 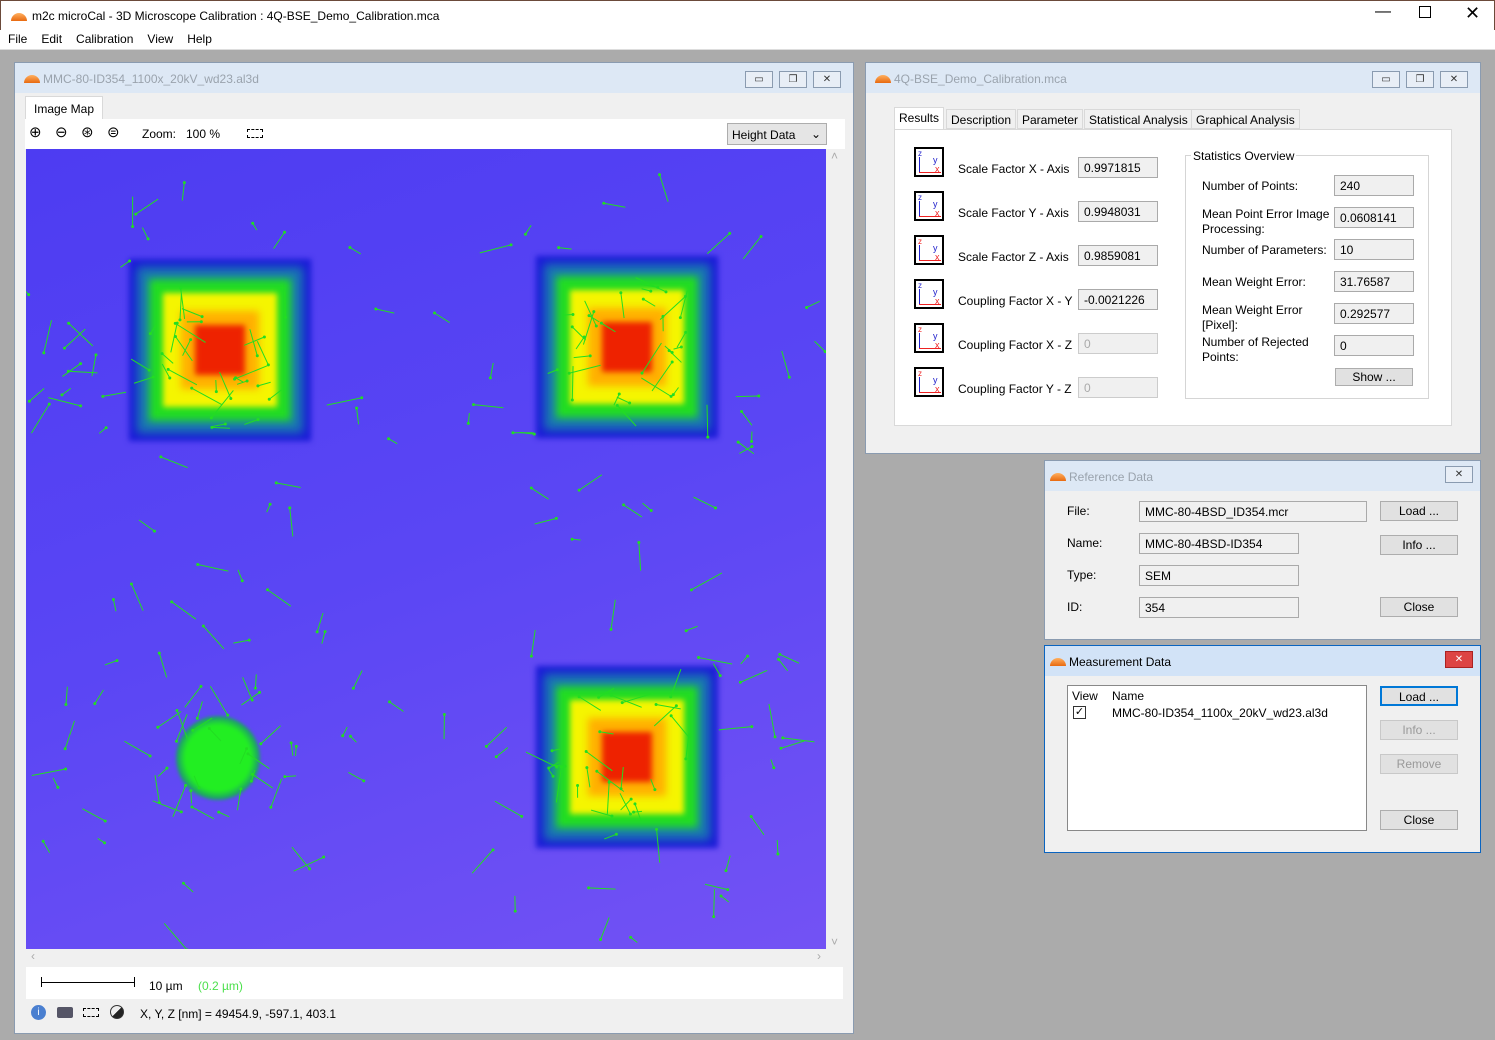 What do you see at coordinates (1013, 257) in the screenshot?
I see `result-label: Scale Factor Z - Axis` at bounding box center [1013, 257].